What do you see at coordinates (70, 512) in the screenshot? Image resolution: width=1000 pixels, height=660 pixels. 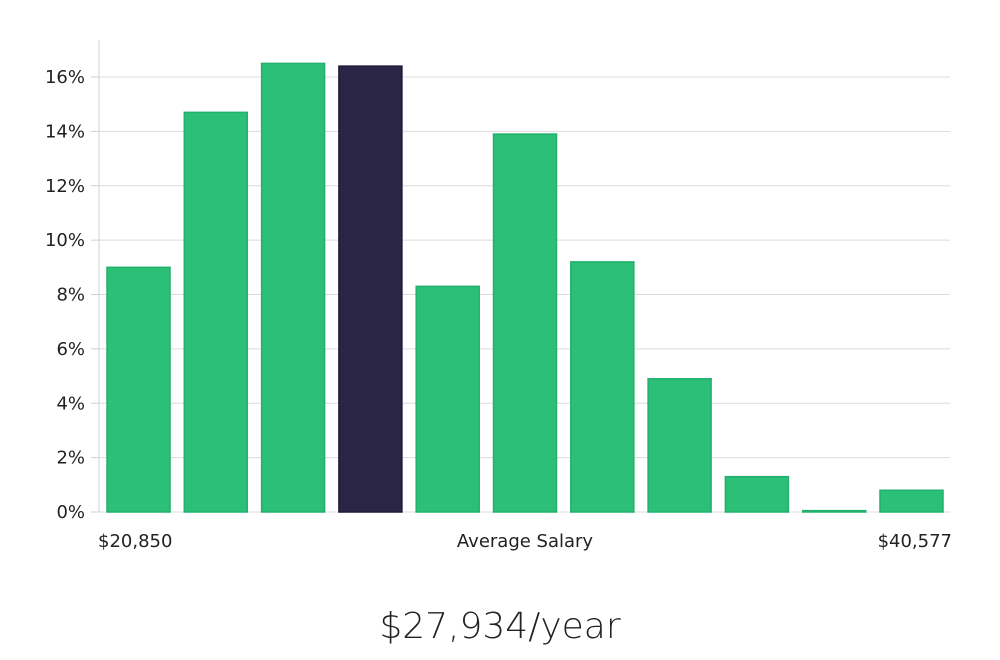 I see `y-tick-label: 0%` at bounding box center [70, 512].